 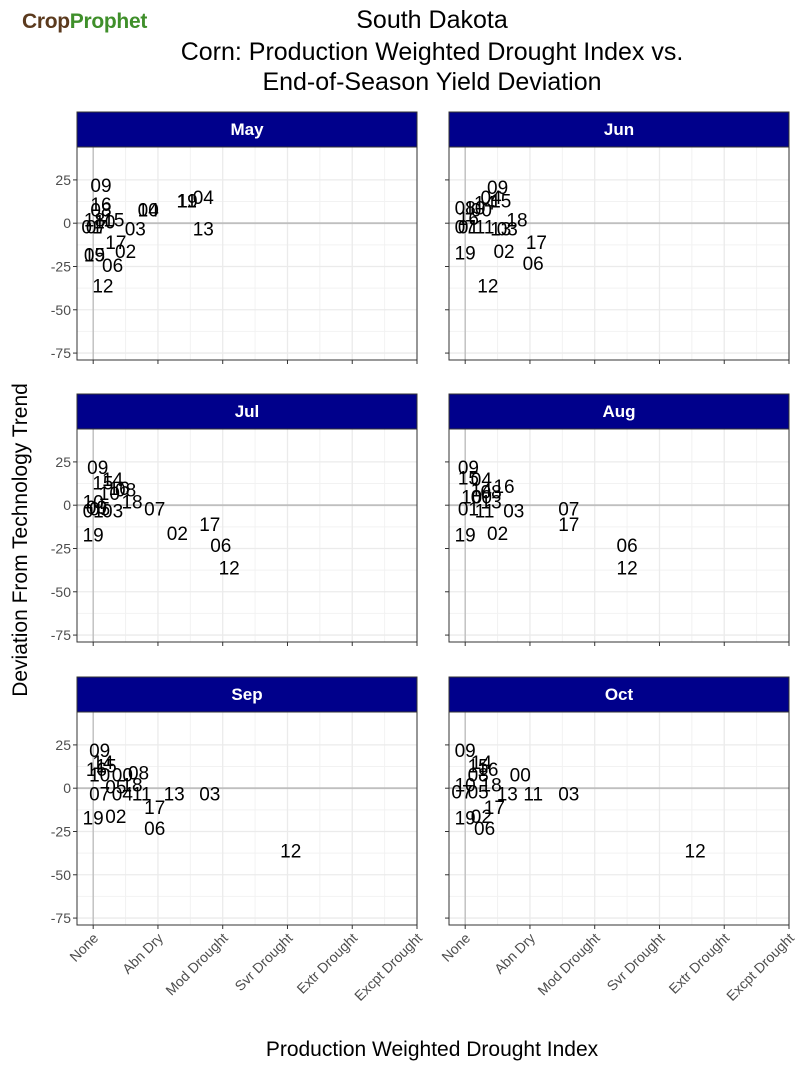 What do you see at coordinates (698, 963) in the screenshot?
I see `x-tick-label: Extr Drought` at bounding box center [698, 963].